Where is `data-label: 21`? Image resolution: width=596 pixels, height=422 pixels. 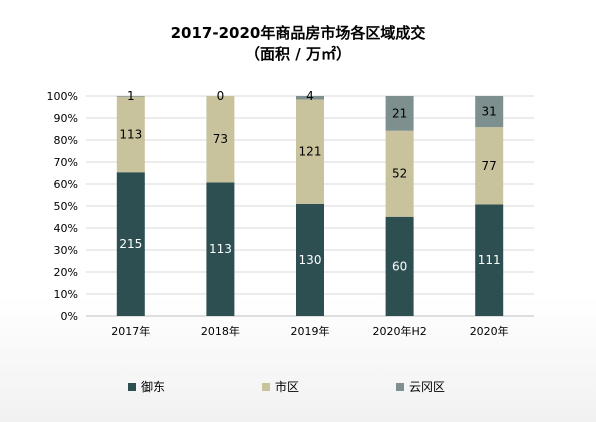 data-label: 21 is located at coordinates (399, 113).